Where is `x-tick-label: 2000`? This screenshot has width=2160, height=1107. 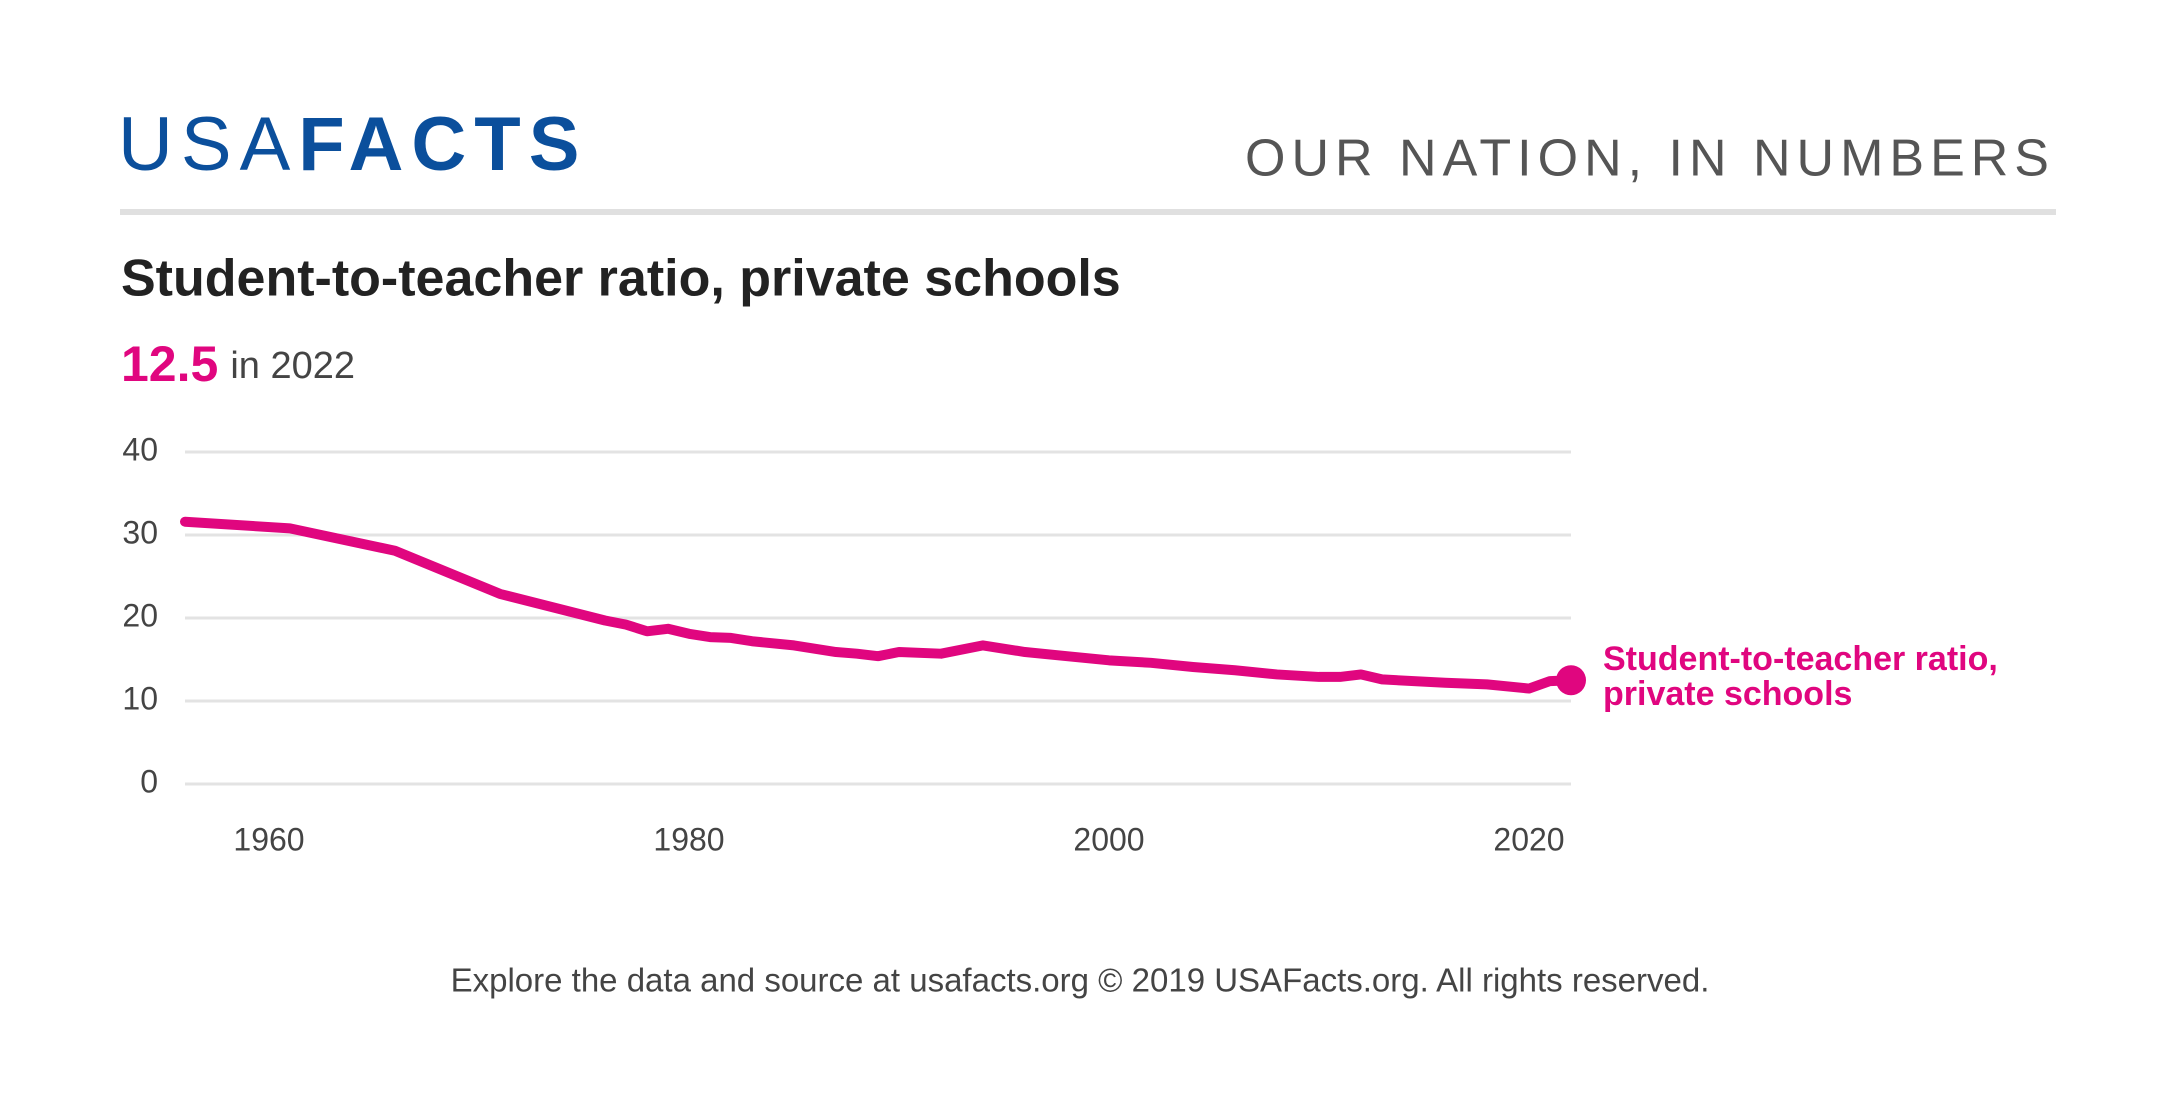 x-tick-label: 2000 is located at coordinates (1108, 839).